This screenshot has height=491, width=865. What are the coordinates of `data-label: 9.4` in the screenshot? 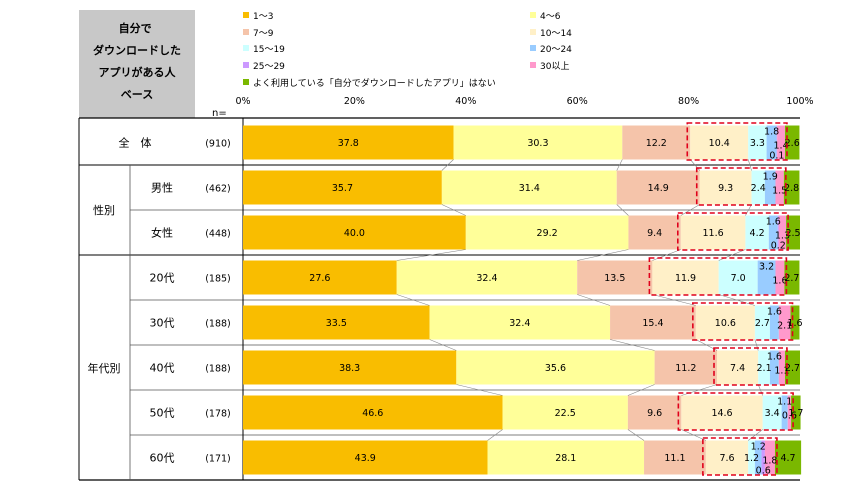 It's located at (654, 233).